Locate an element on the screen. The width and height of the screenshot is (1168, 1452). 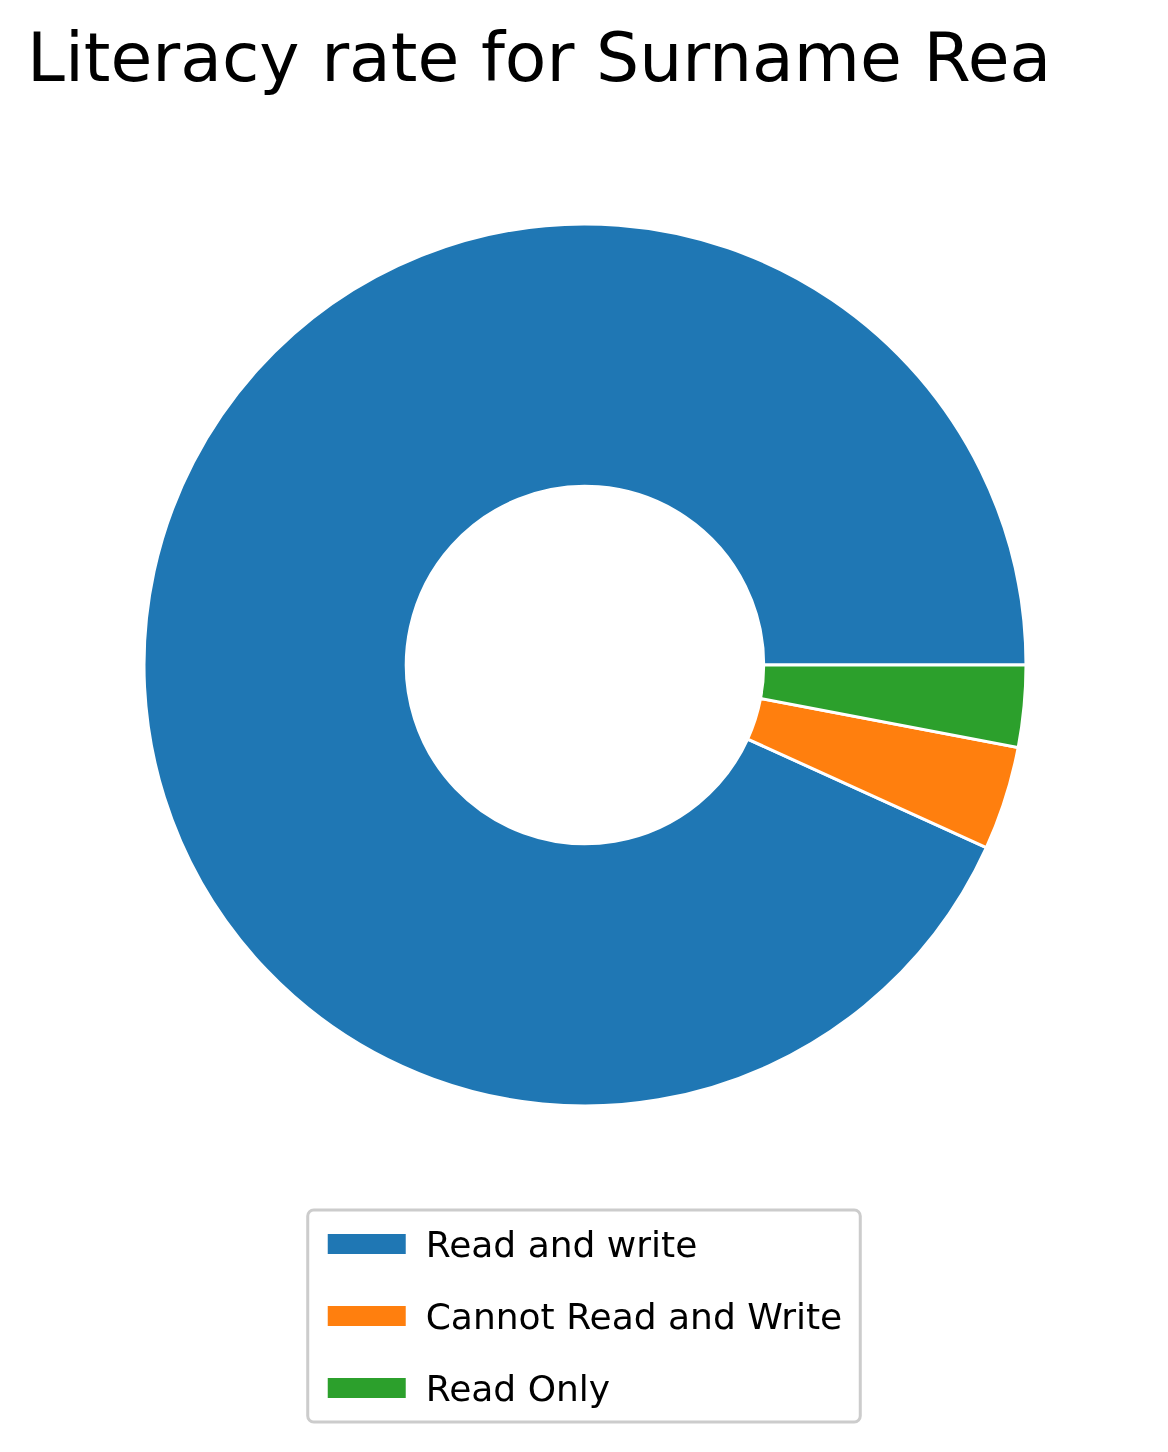
legend-label: Read Only is located at coordinates (518, 1388).